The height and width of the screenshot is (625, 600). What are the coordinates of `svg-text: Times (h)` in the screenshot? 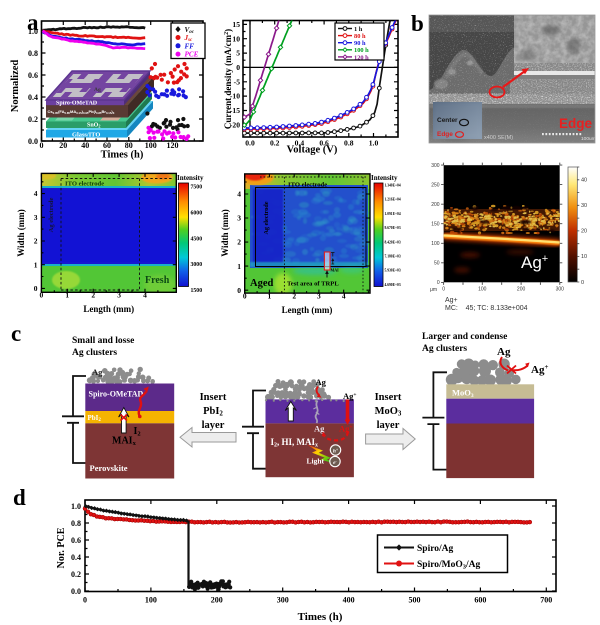 It's located at (122, 155).